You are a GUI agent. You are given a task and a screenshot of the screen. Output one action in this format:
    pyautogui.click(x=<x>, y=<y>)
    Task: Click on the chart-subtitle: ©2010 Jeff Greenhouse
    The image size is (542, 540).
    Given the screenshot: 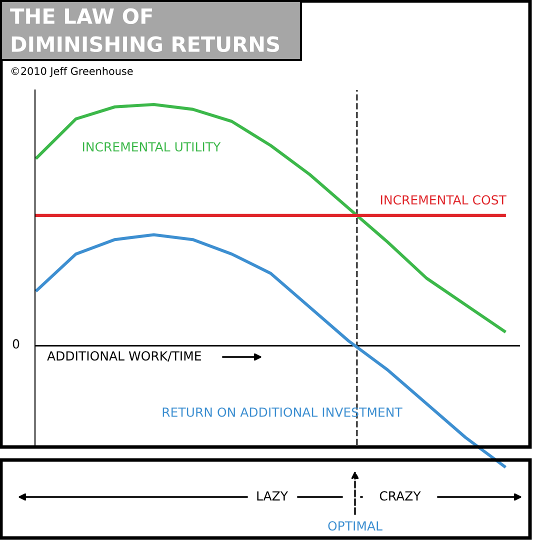 What is the action you would take?
    pyautogui.click(x=72, y=71)
    